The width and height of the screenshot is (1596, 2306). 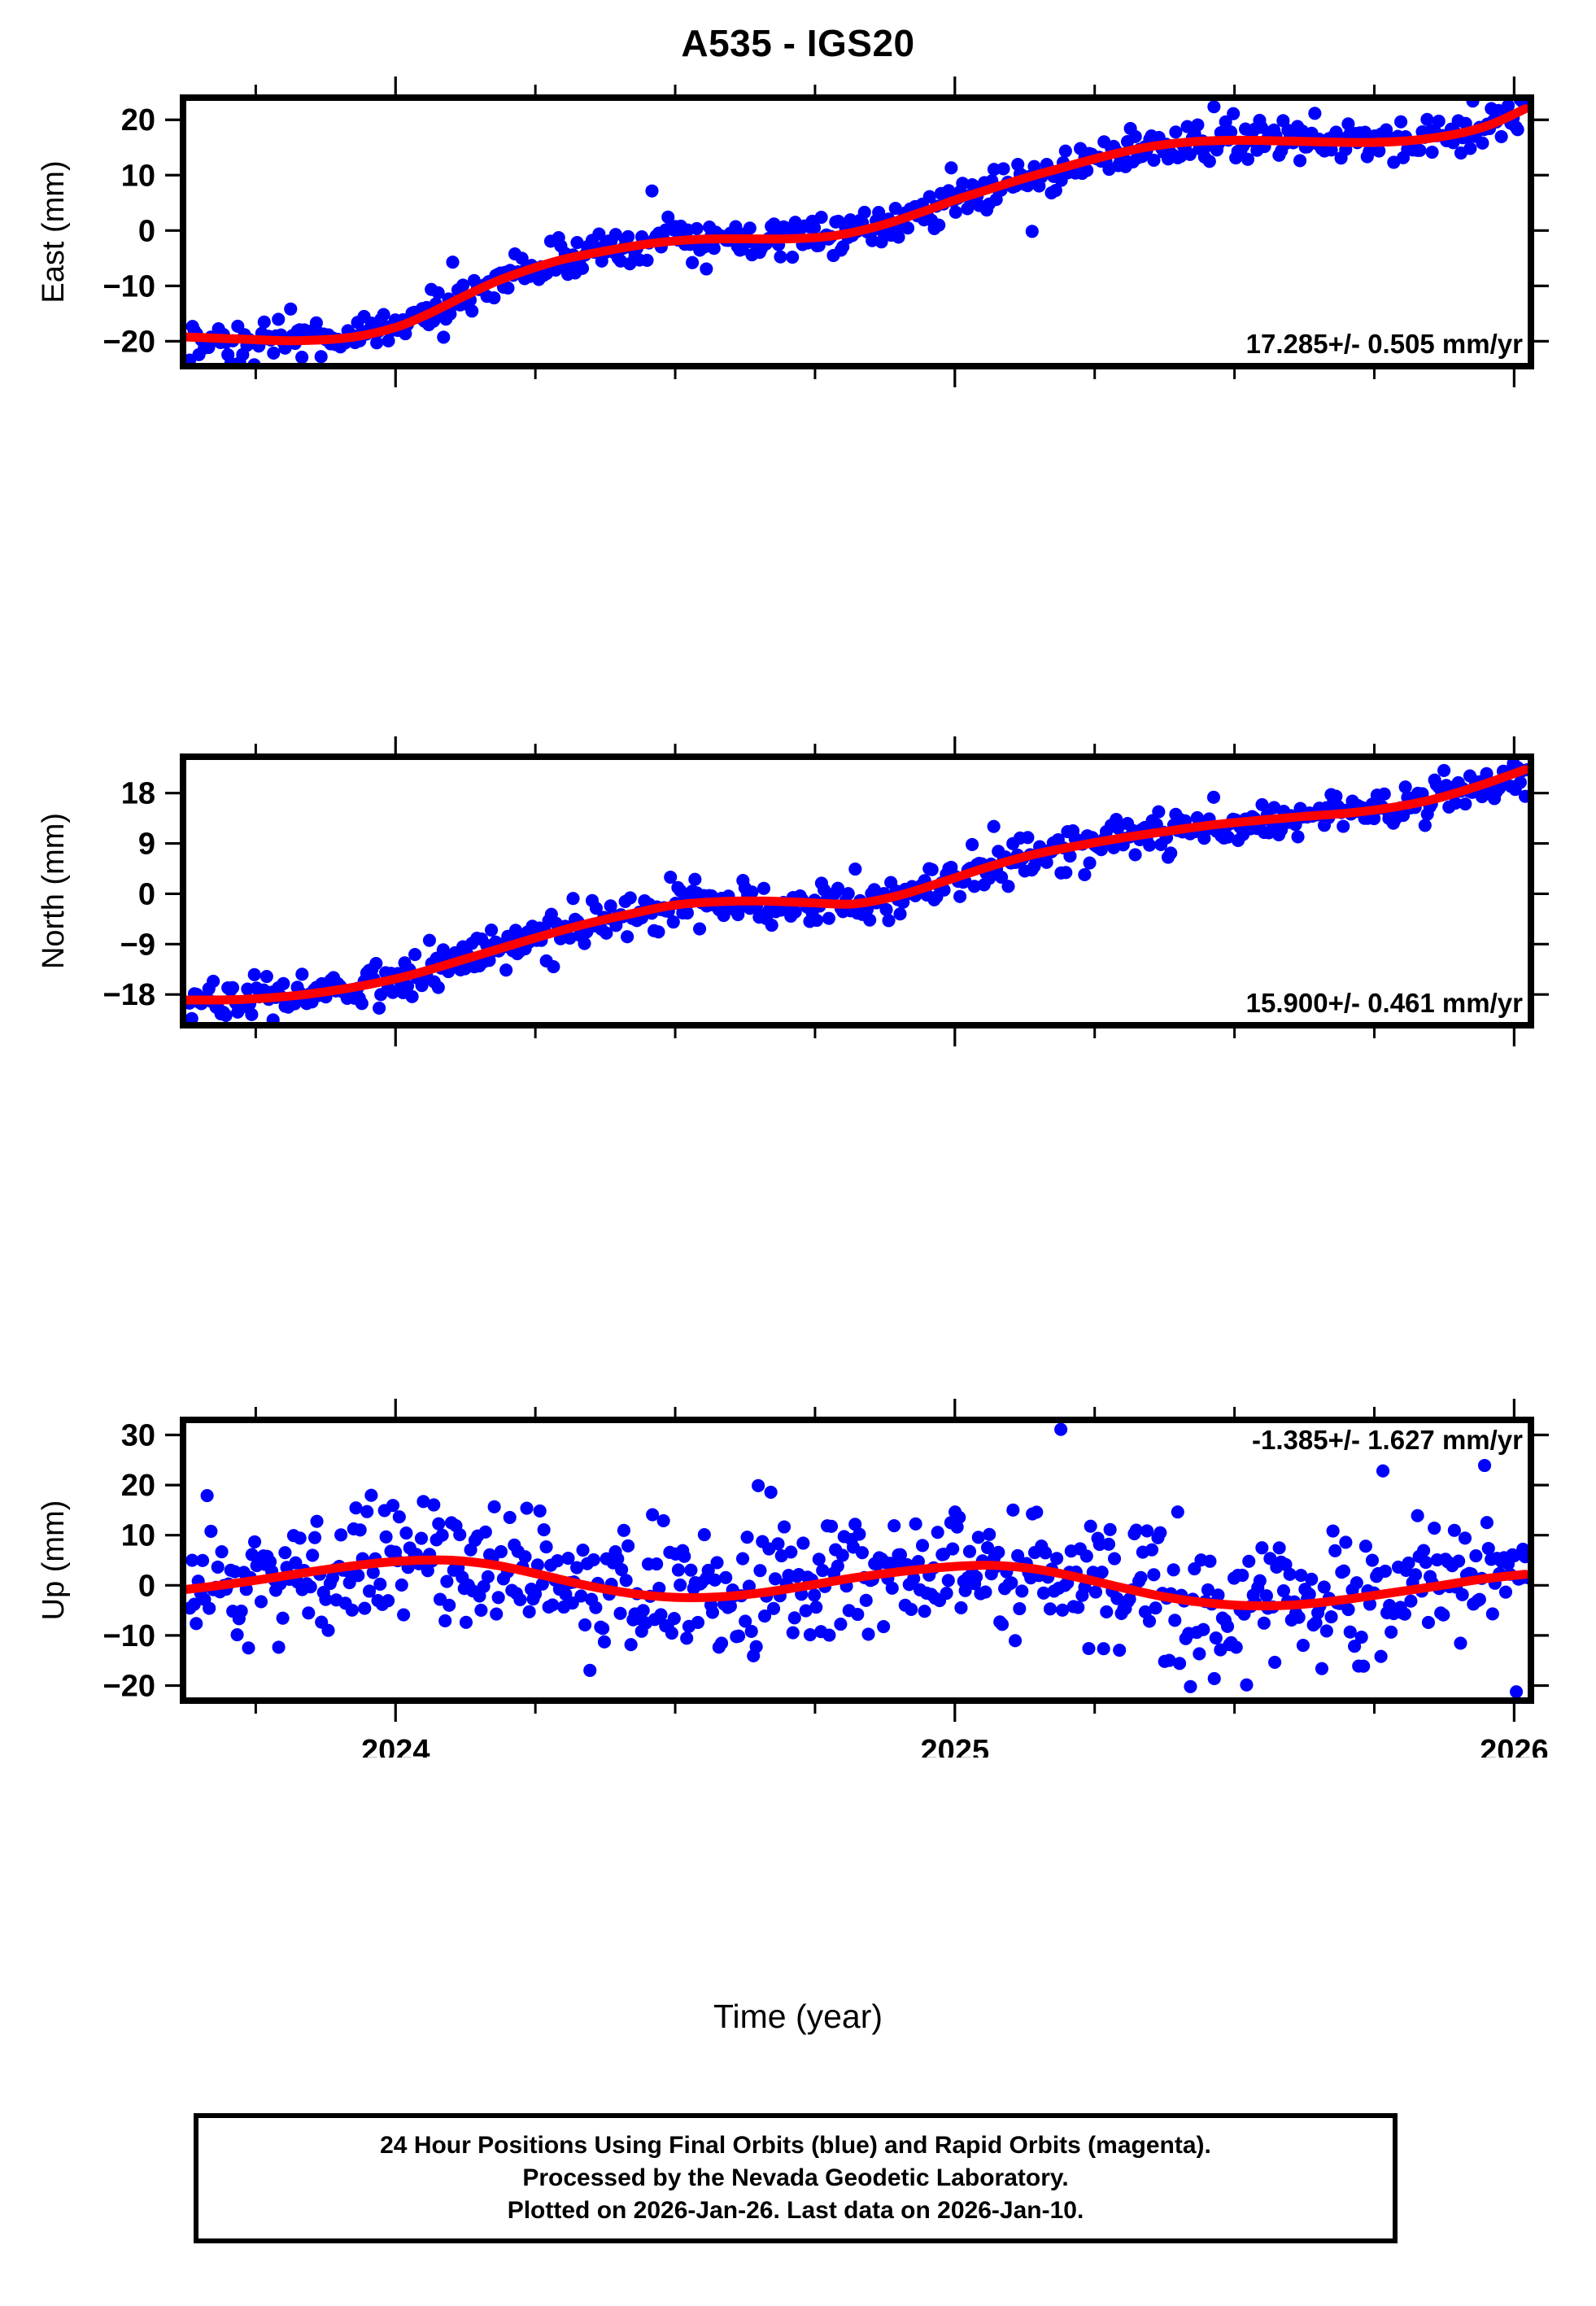 I want to click on y-axis-label-east: East (mm), so click(x=54, y=231).